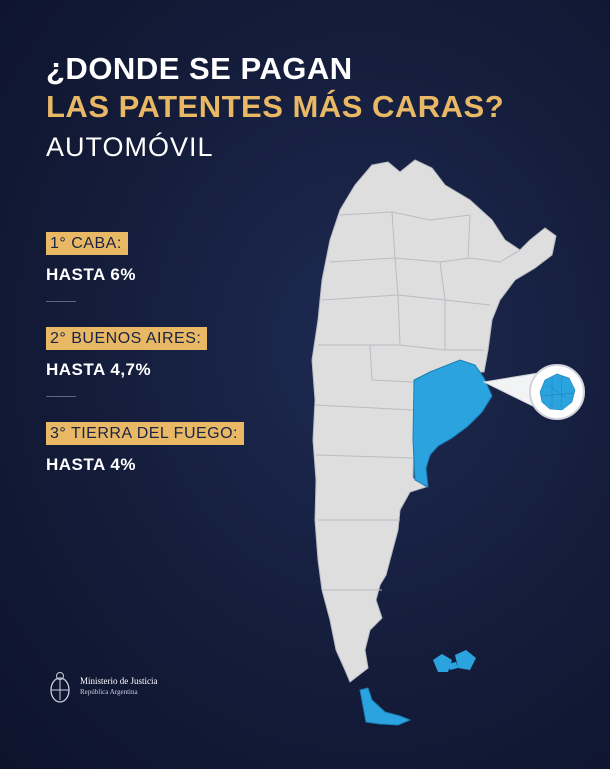  I want to click on ranking-value: HASTA 6%, so click(91, 274).